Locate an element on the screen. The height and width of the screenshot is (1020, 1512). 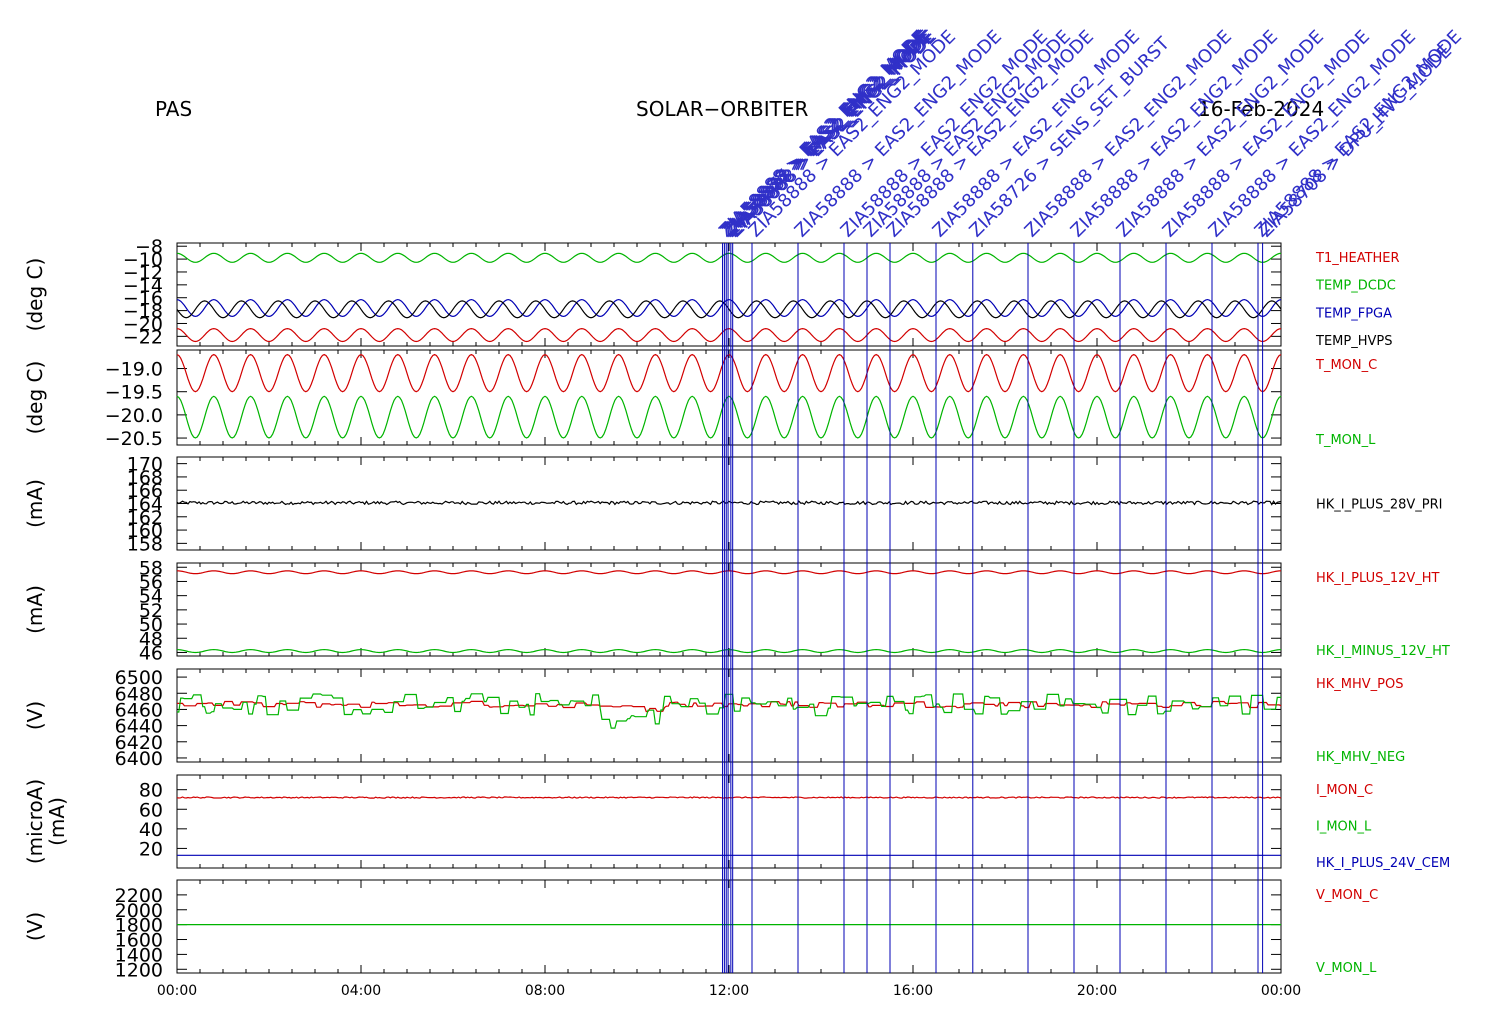
series-line-hk-i-plus-12v-ht is located at coordinates (729, 572).